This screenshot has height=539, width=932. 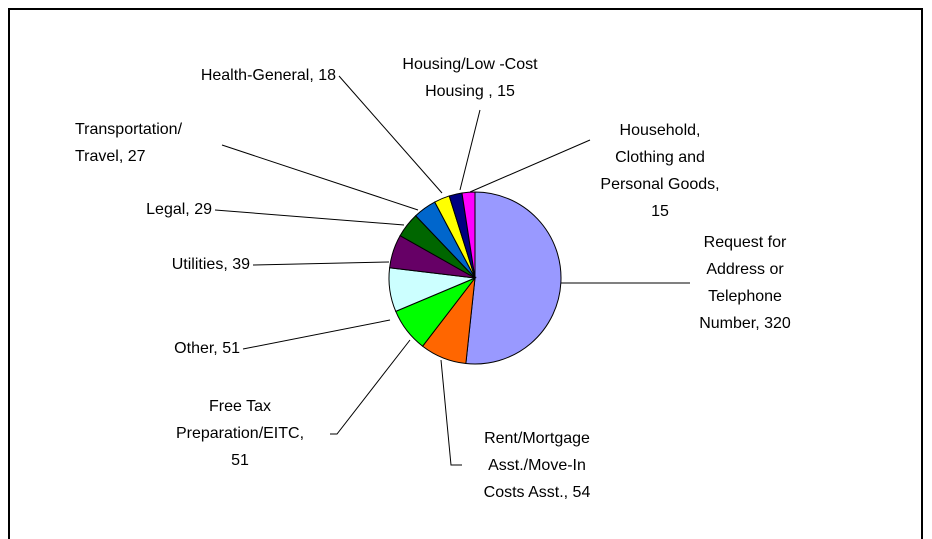 What do you see at coordinates (179, 209) in the screenshot?
I see `data-label: Legal, 29` at bounding box center [179, 209].